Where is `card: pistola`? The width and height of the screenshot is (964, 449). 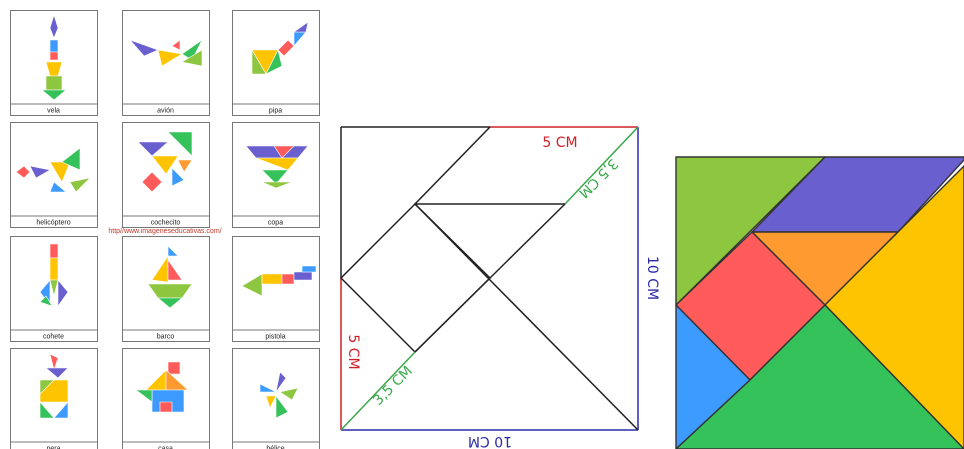 card: pistola is located at coordinates (276, 289).